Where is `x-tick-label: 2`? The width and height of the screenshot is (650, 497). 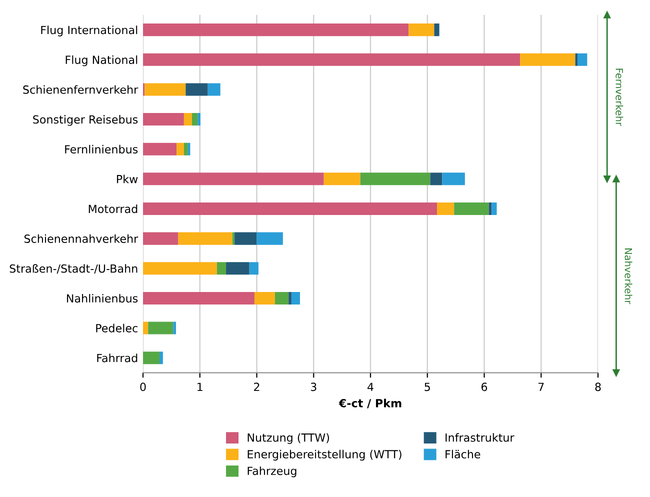 x-tick-label: 2 is located at coordinates (257, 386).